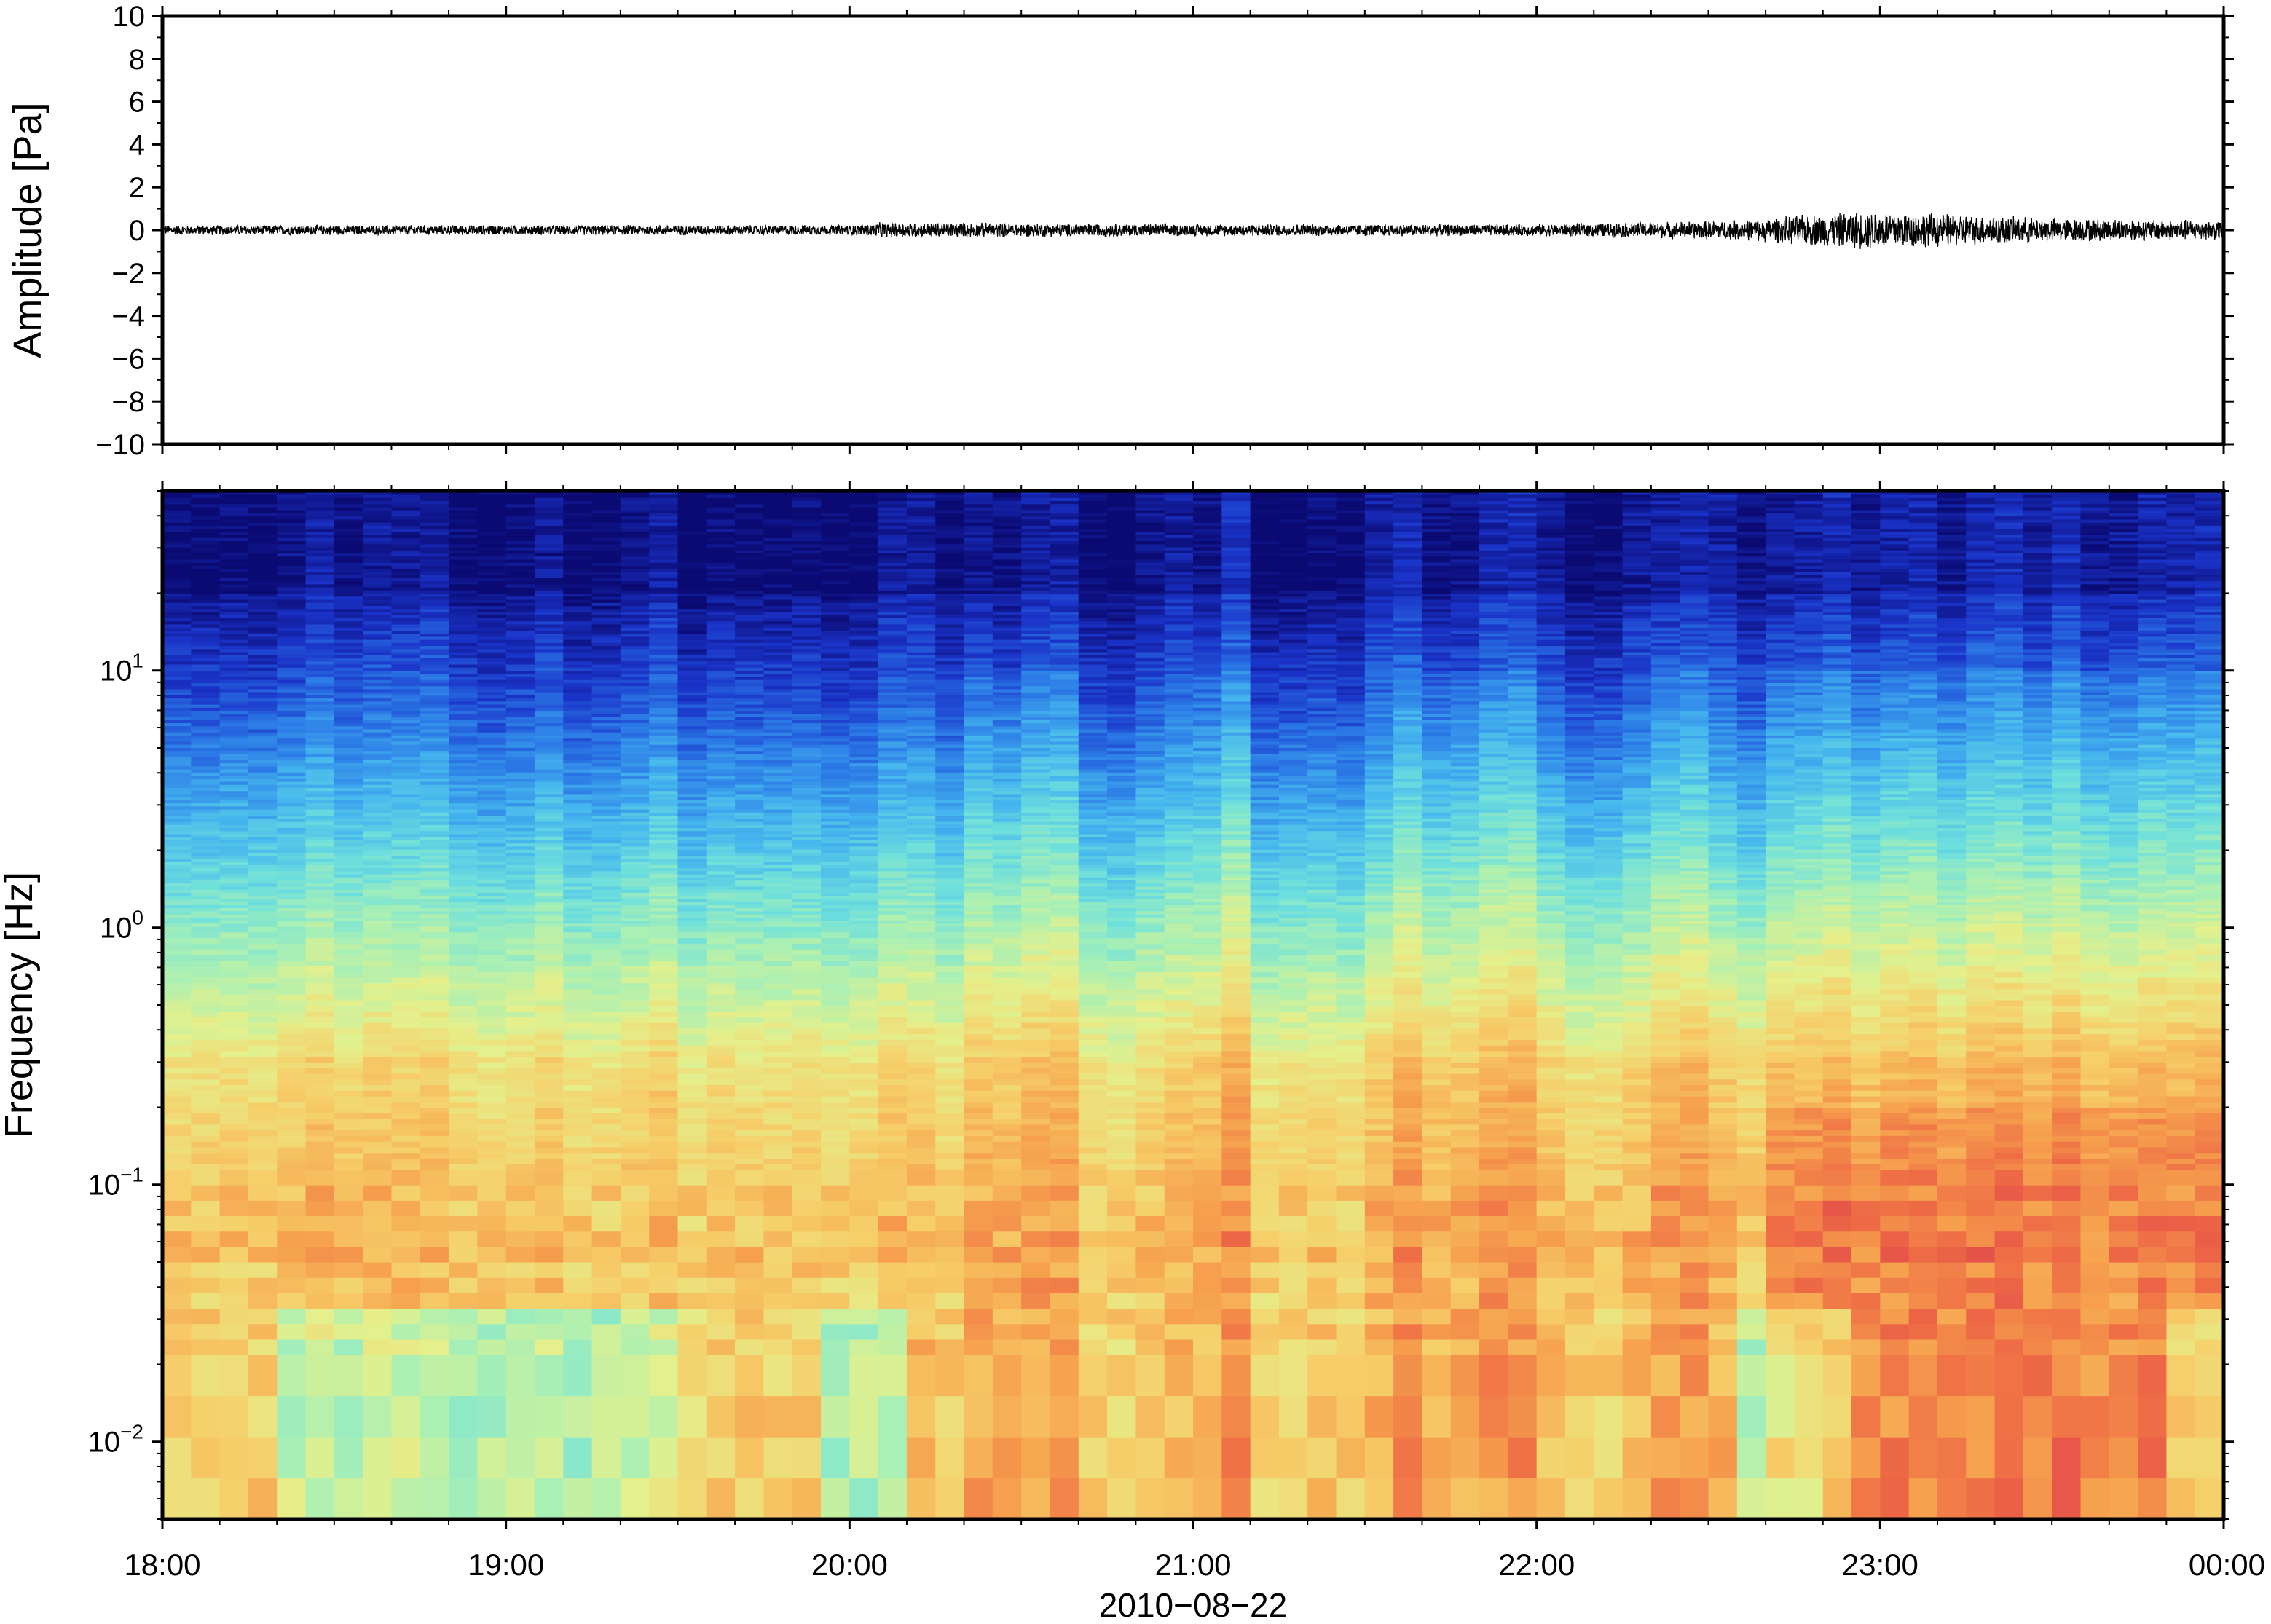  What do you see at coordinates (128, 274) in the screenshot?
I see `waveform-y-tick-label: −2` at bounding box center [128, 274].